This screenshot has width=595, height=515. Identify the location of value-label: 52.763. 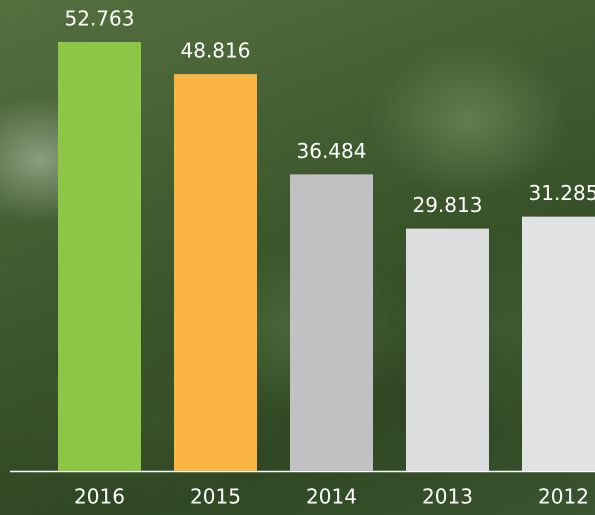
(100, 19).